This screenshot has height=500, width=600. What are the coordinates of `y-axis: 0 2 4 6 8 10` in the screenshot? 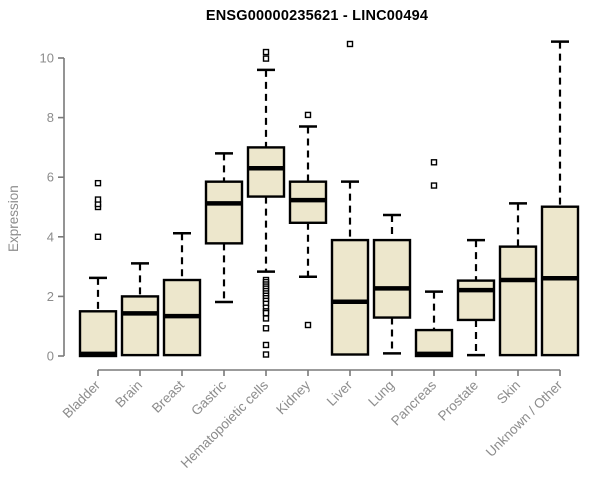 It's located at (52, 207).